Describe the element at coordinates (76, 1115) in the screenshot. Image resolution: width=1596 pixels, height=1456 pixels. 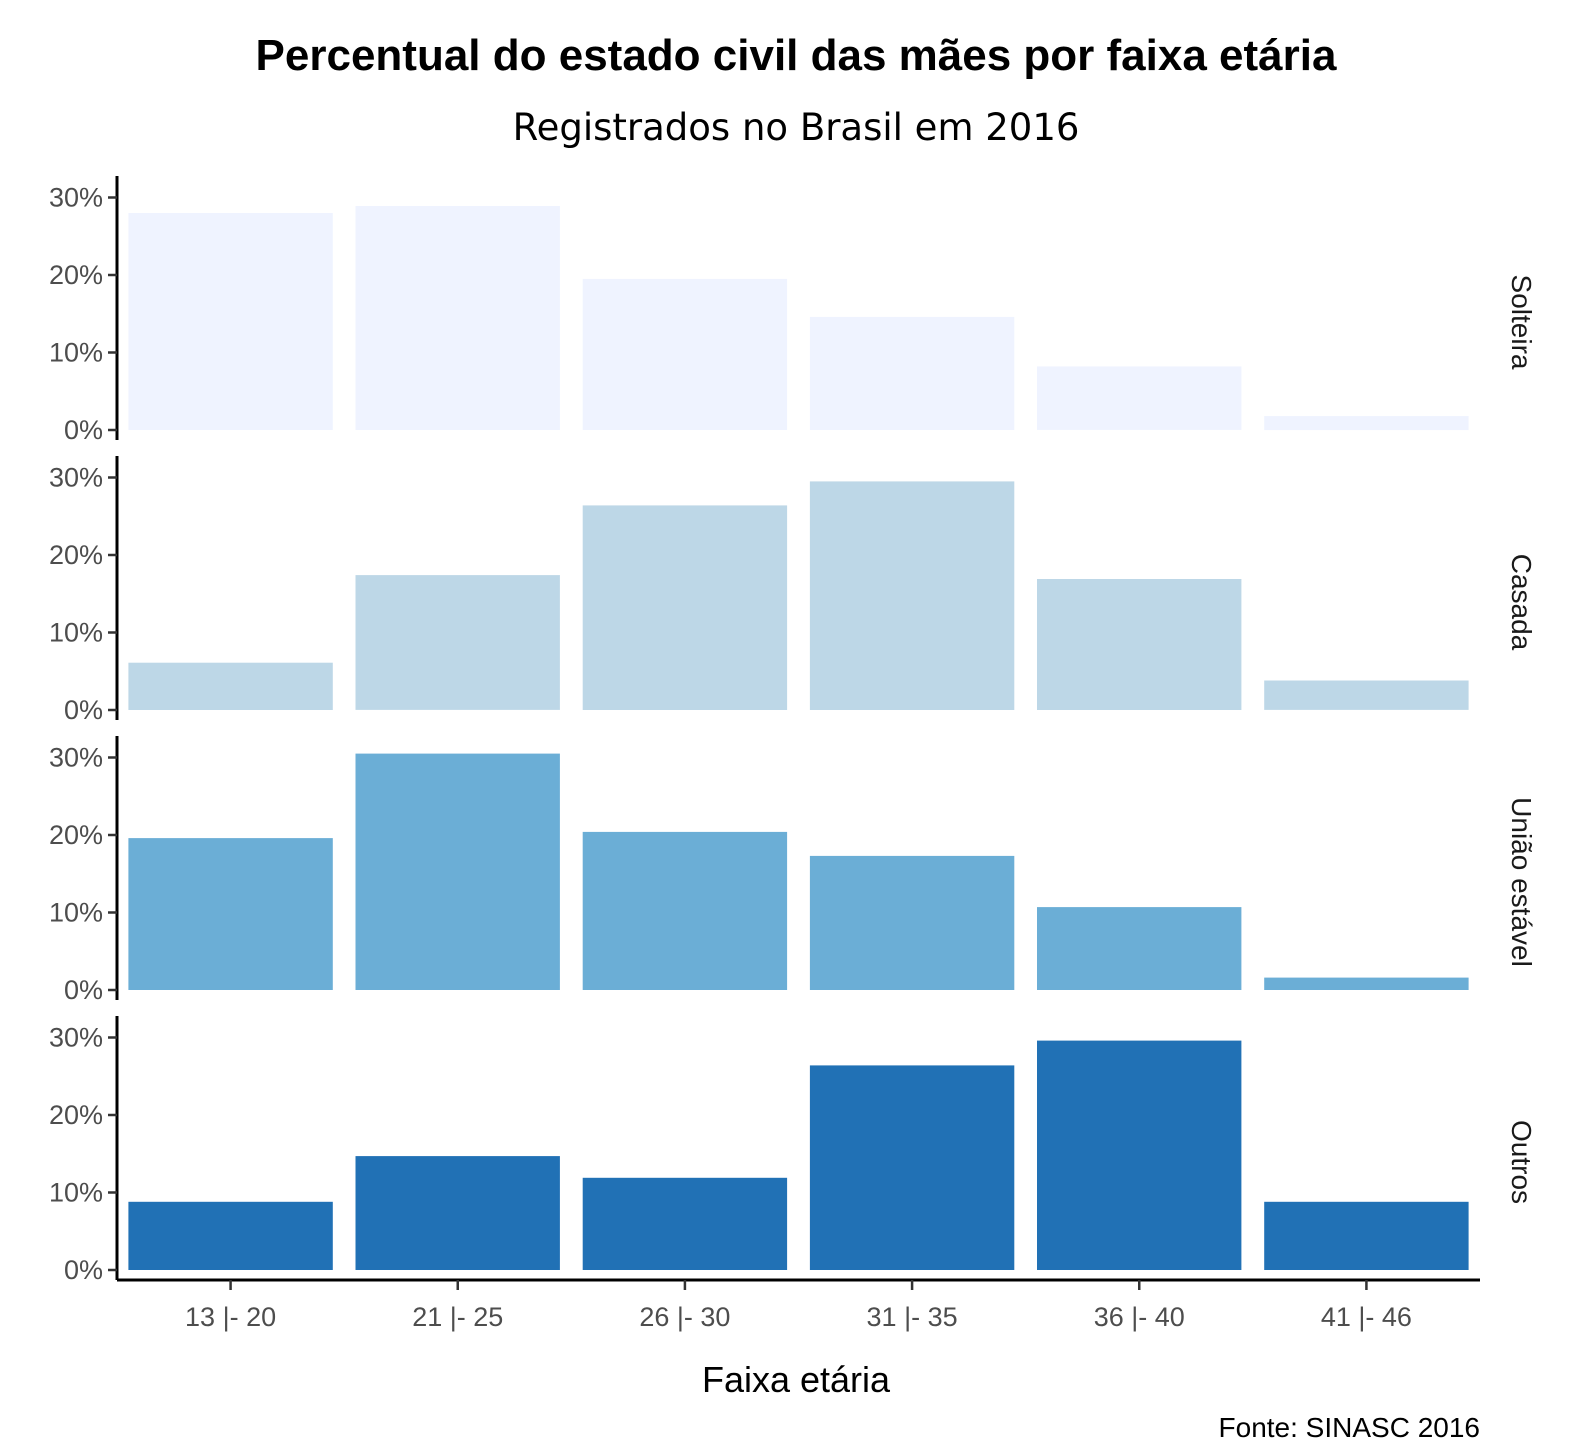
I see `y-tick-label-outros-20: 20%` at that location.